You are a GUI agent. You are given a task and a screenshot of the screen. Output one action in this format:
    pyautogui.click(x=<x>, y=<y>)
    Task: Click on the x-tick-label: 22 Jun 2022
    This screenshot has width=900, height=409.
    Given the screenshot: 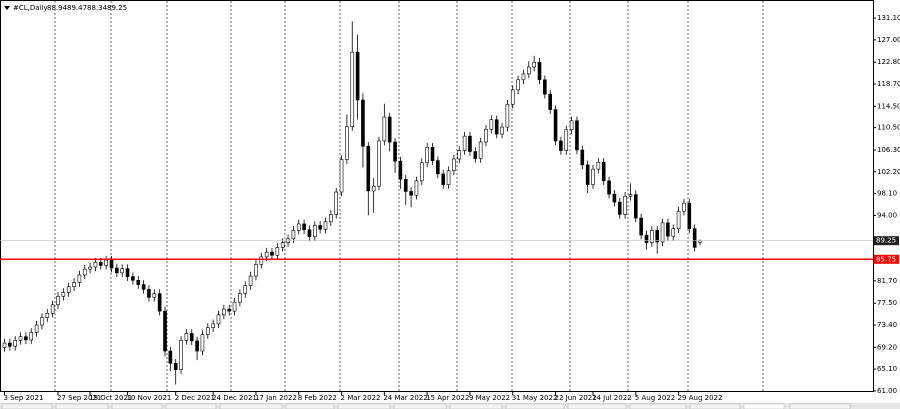 What is the action you would take?
    pyautogui.click(x=576, y=398)
    